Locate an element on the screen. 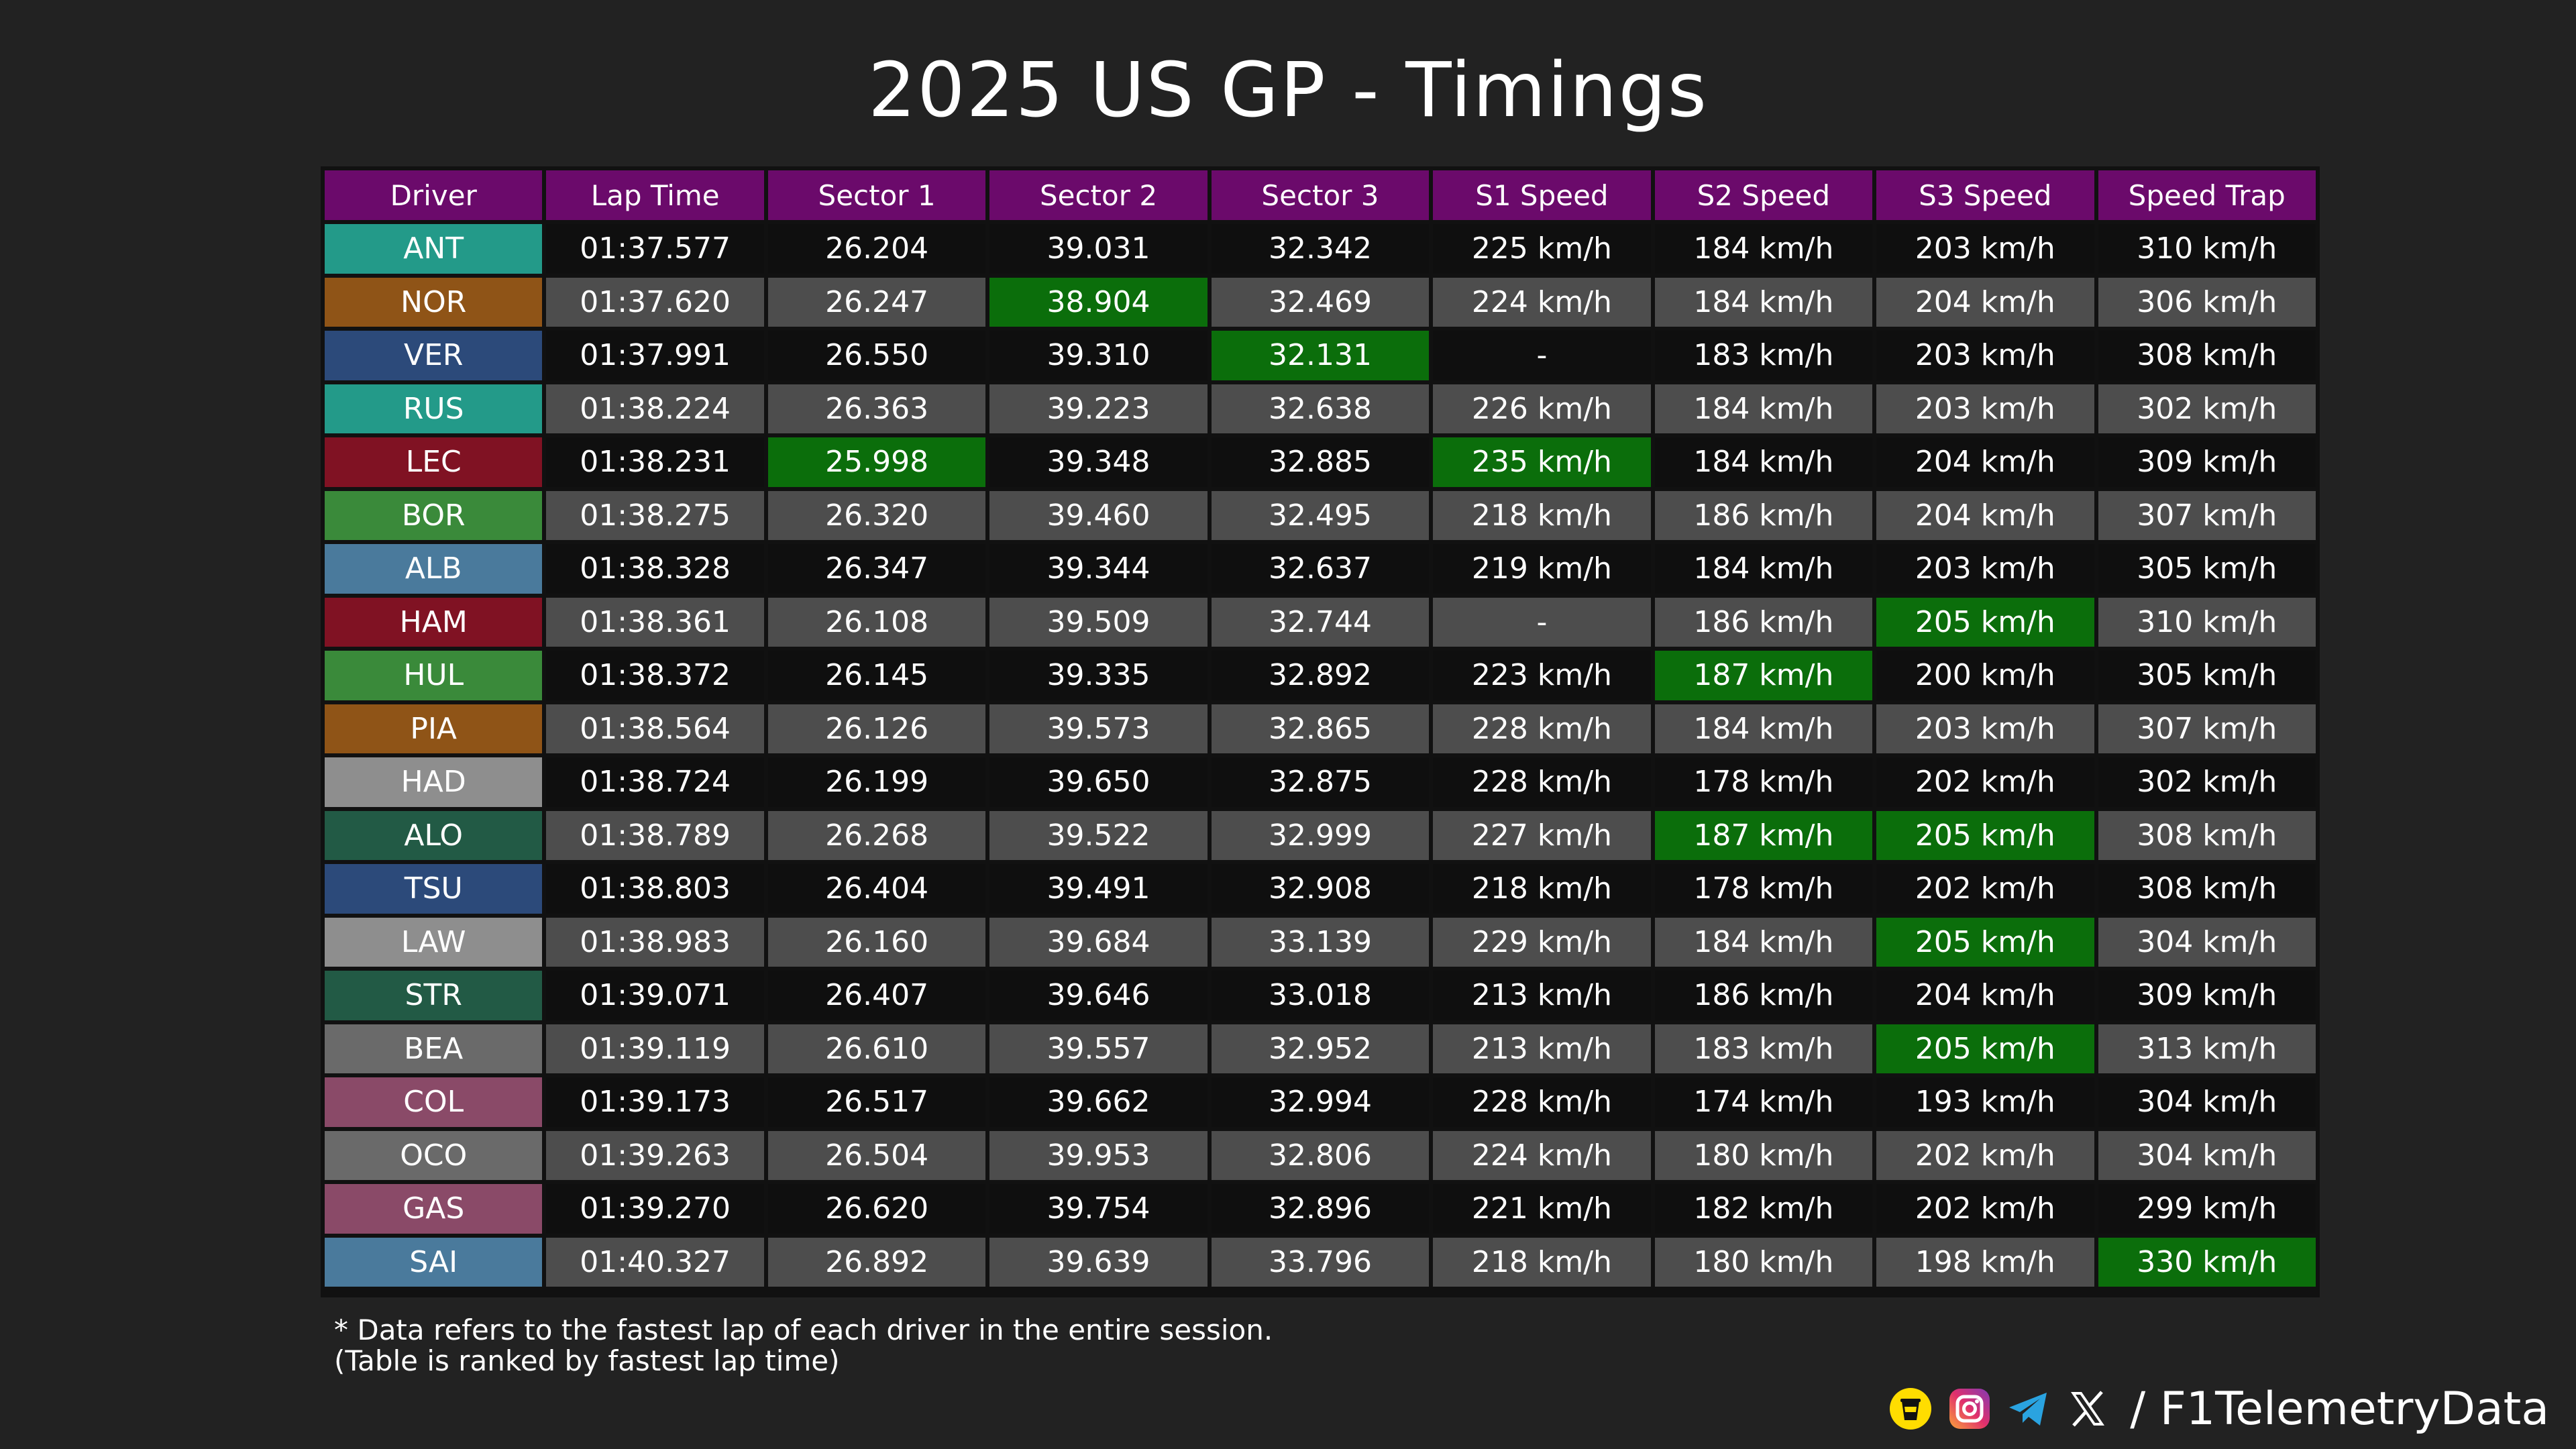 The width and height of the screenshot is (2576, 1449). value-cell: 218 km/h is located at coordinates (1542, 1262).